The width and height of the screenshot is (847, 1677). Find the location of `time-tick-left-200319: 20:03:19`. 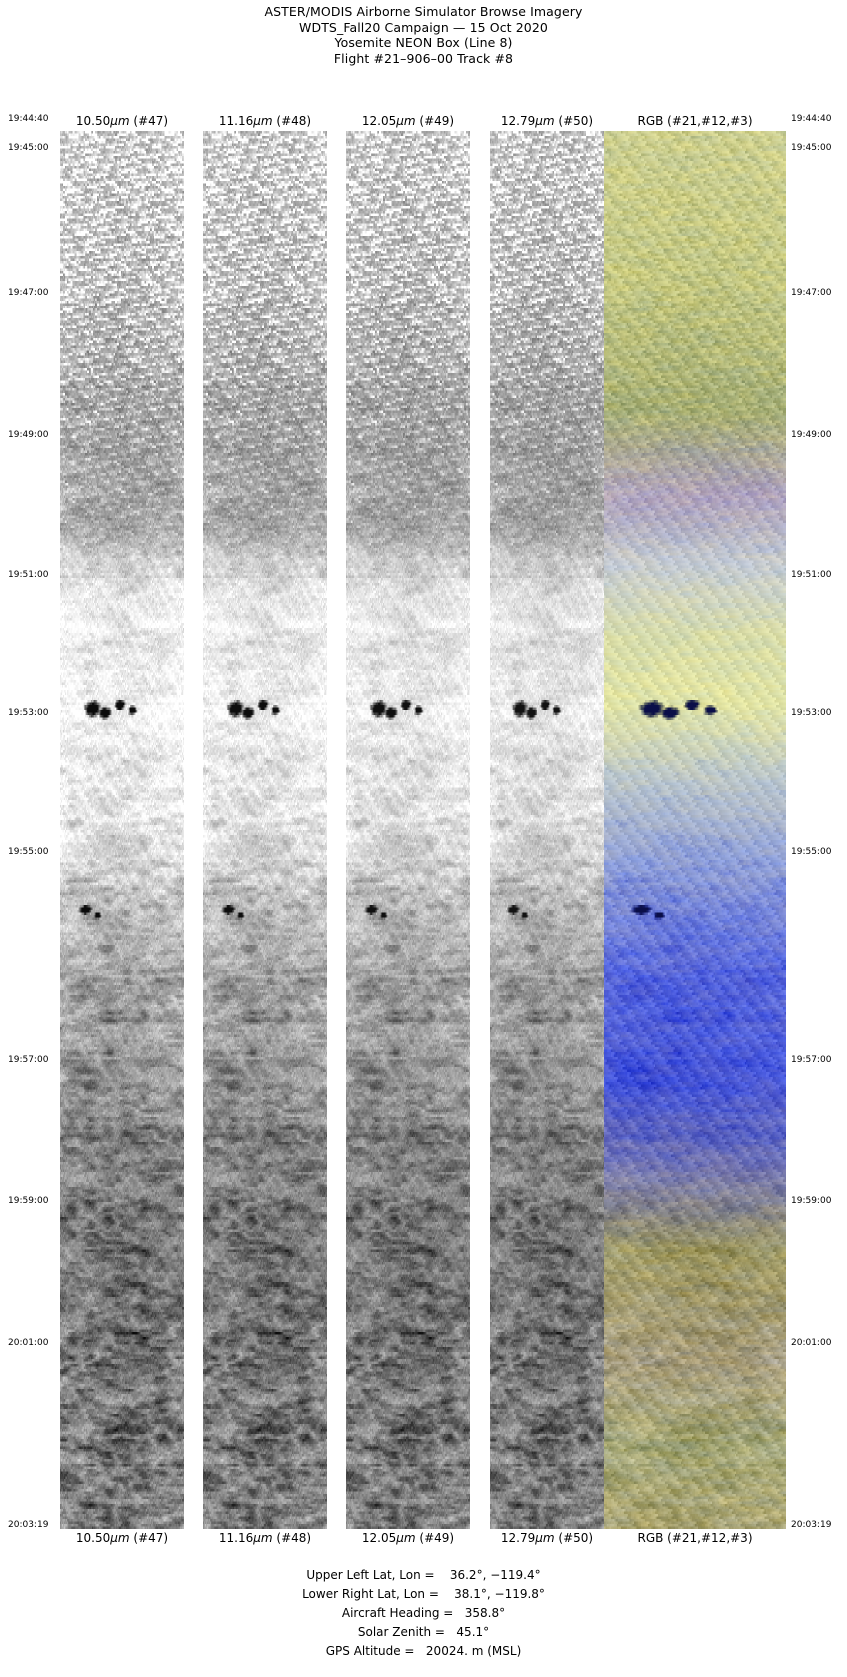

time-tick-left-200319: 20:03:19 is located at coordinates (28, 1525).